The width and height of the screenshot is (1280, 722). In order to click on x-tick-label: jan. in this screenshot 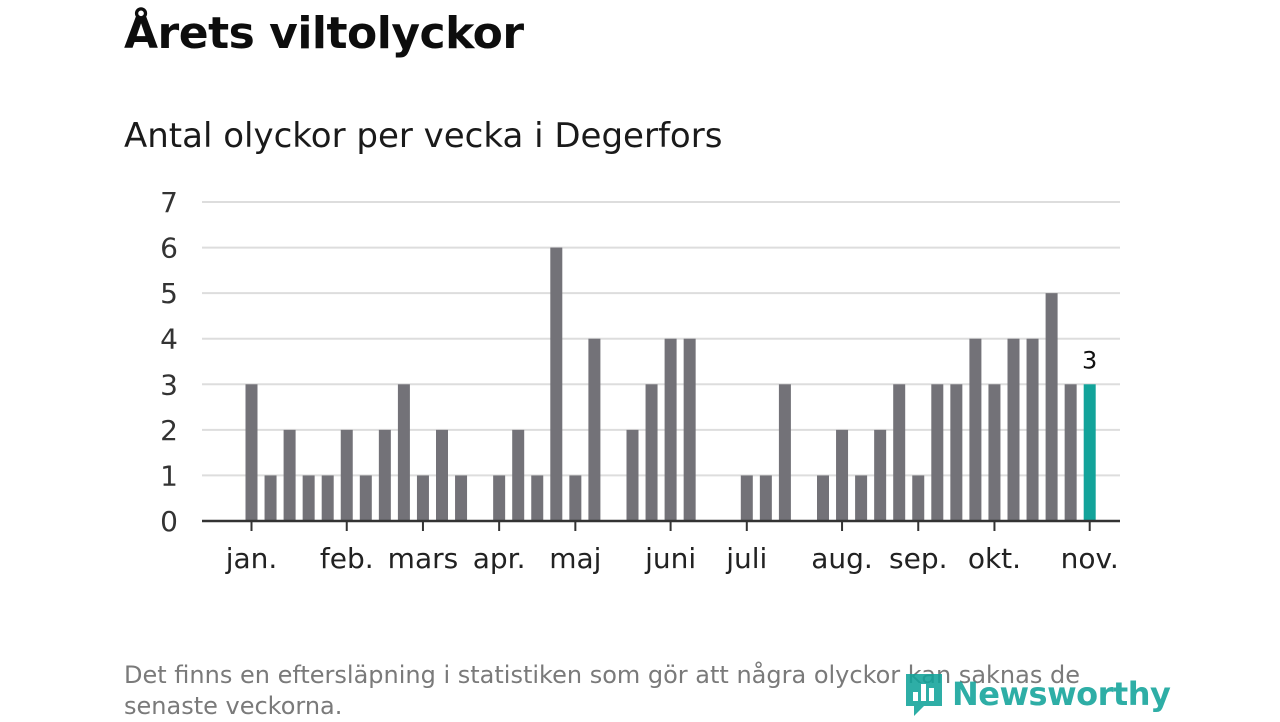, I will do `click(251, 558)`.